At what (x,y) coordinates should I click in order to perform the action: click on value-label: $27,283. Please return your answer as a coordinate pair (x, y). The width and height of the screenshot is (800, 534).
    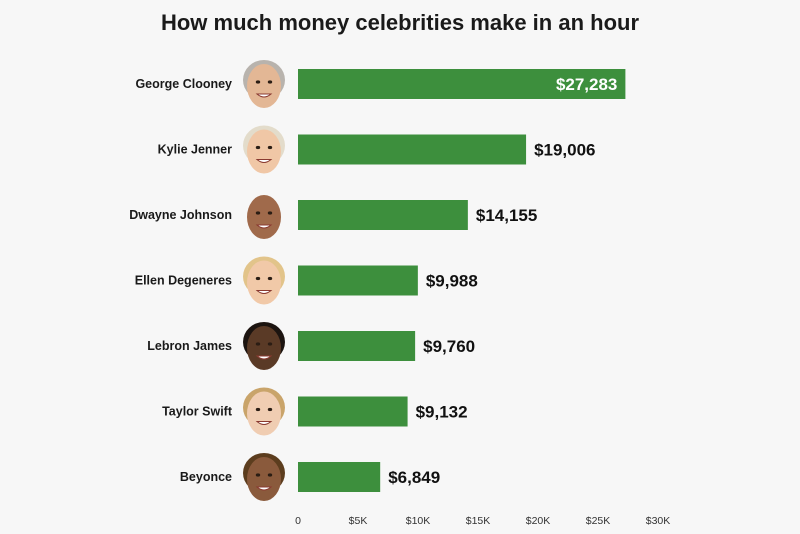
    Looking at the image, I should click on (586, 84).